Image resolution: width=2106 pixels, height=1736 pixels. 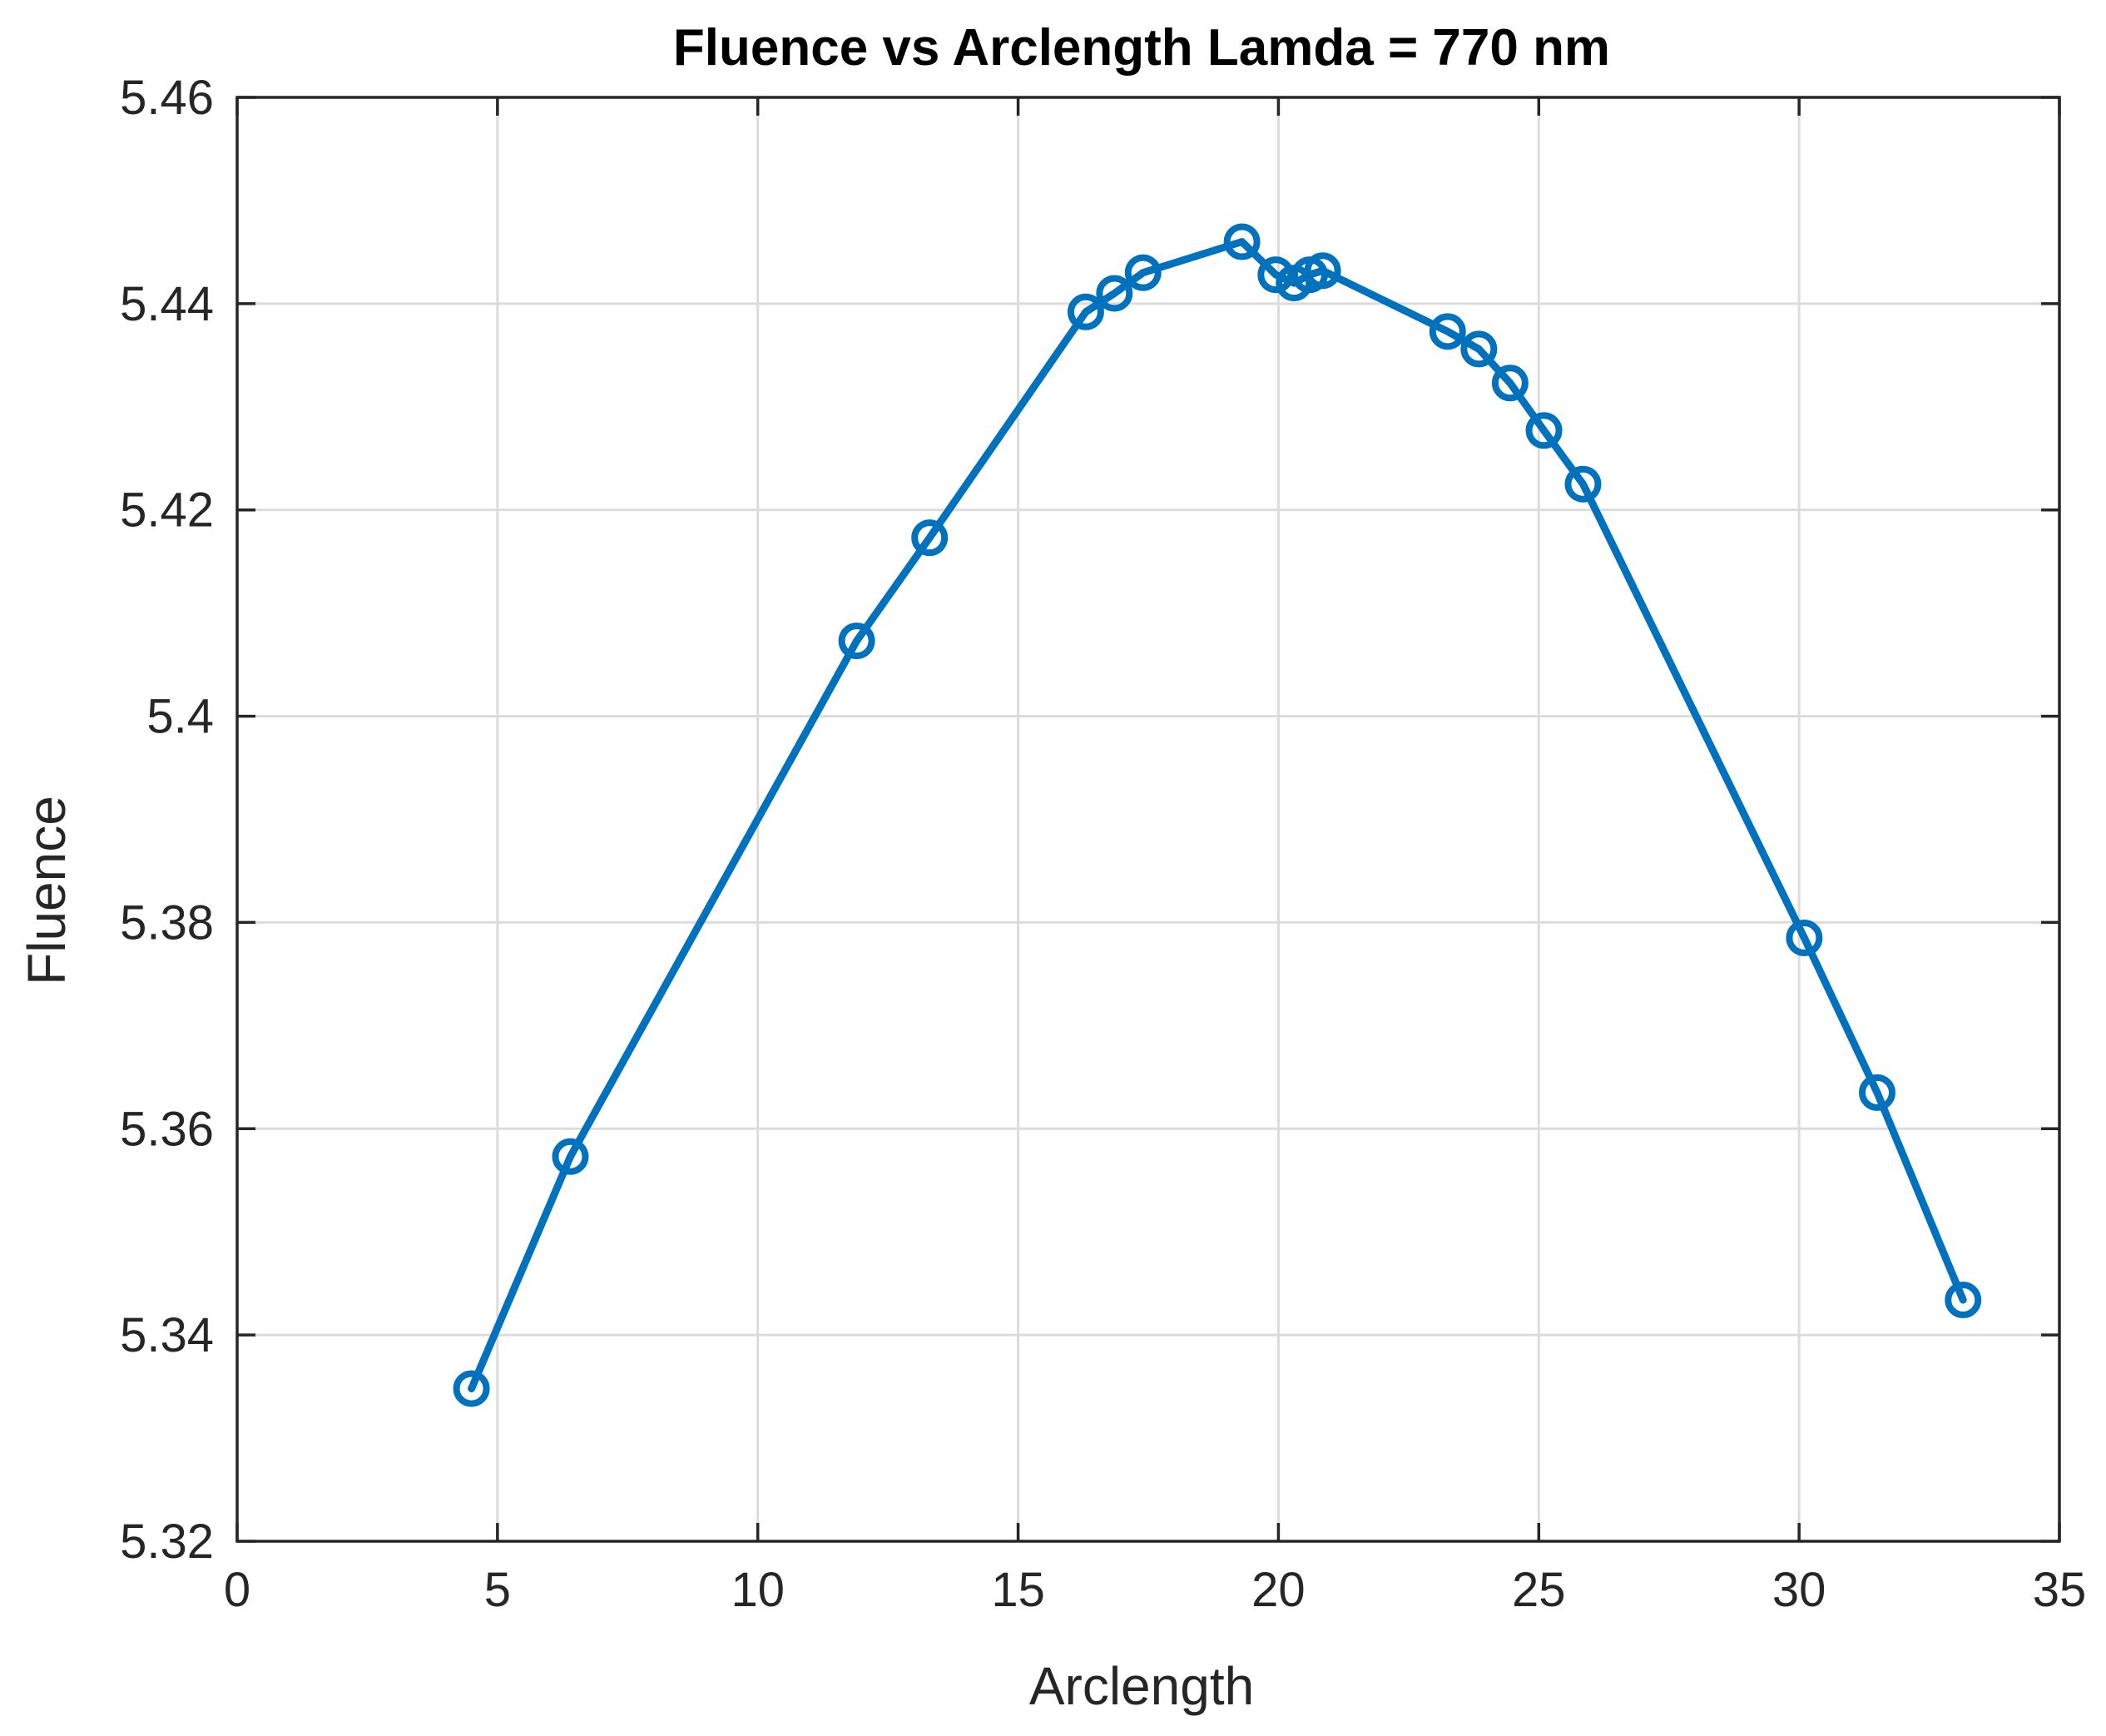 I want to click on y-tick-label: 5.44, so click(x=167, y=304).